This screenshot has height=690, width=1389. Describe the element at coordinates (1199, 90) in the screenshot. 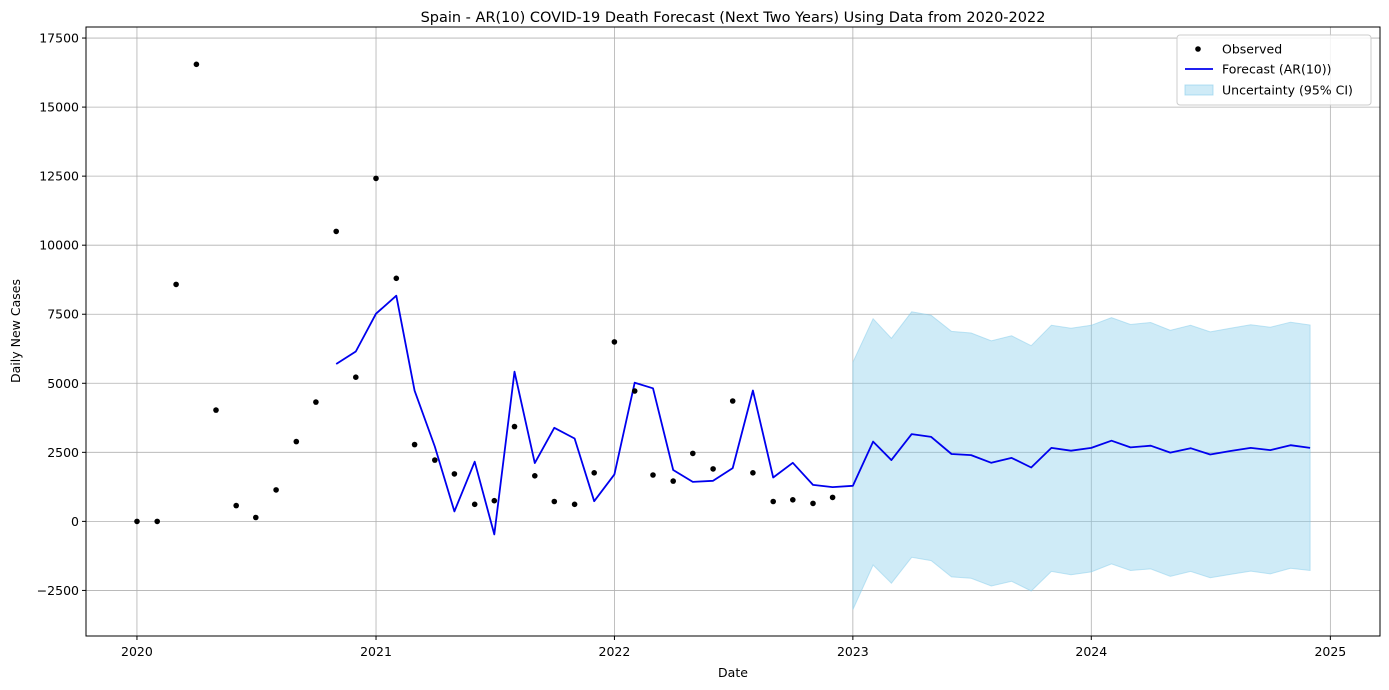

I see `legend-uncertainty-patch` at that location.